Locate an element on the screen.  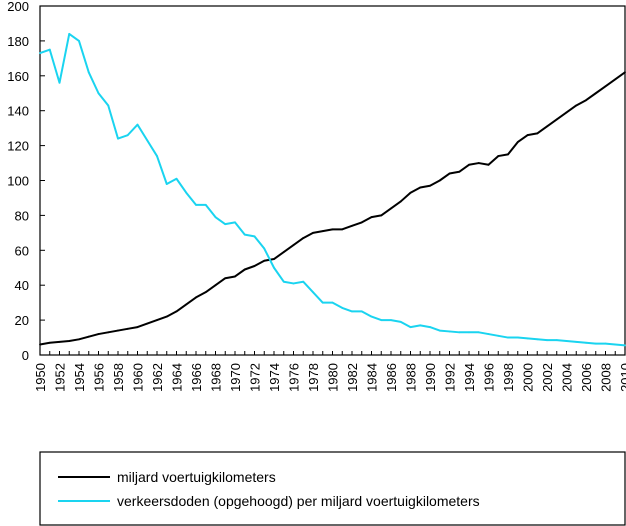
legend-box is located at coordinates (332, 488).